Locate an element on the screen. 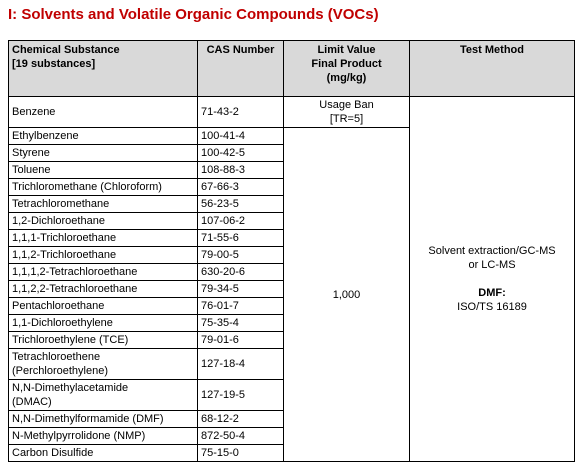 Image resolution: width=586 pixels, height=469 pixels. substance: N,N-Dimethylformamide (DMF) is located at coordinates (88, 419).